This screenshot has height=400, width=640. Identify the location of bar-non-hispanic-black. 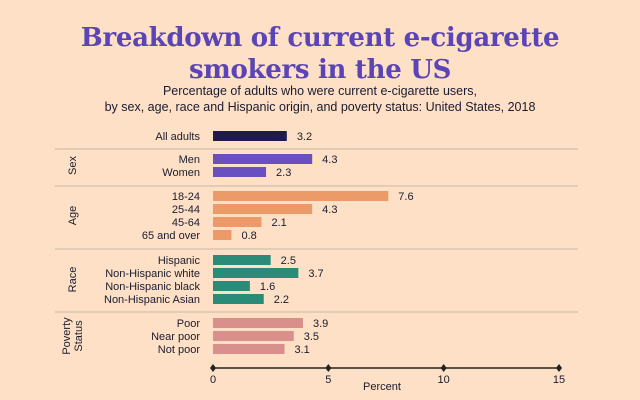
(231, 286).